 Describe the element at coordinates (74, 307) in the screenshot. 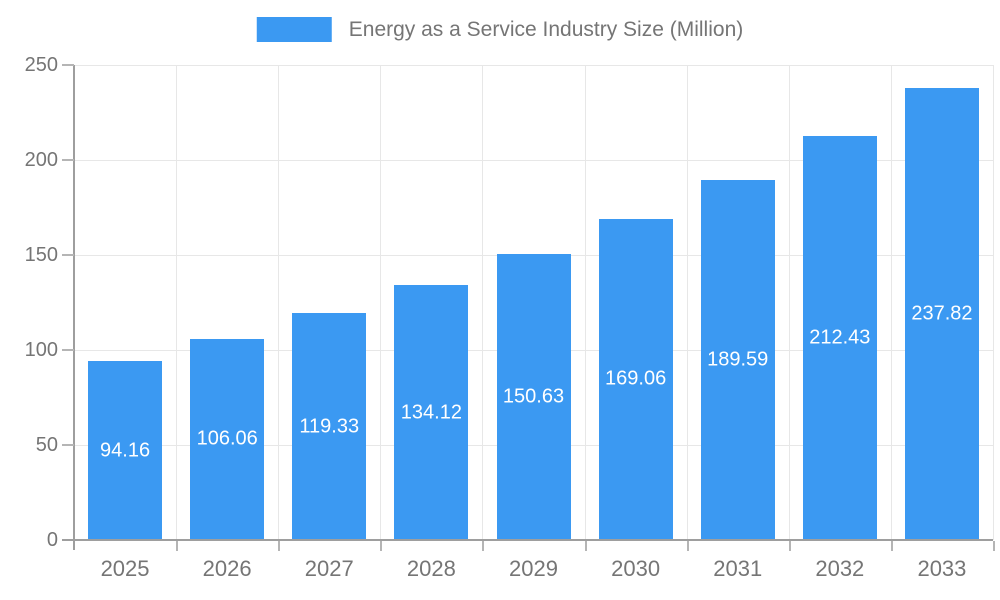

I see `y-axis-line` at that location.